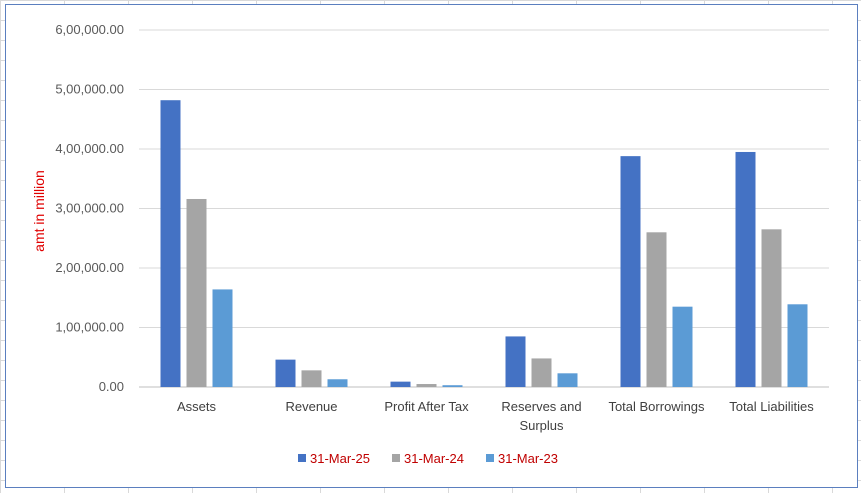  What do you see at coordinates (89, 148) in the screenshot?
I see `y-tick-label: 4,00,000.00` at bounding box center [89, 148].